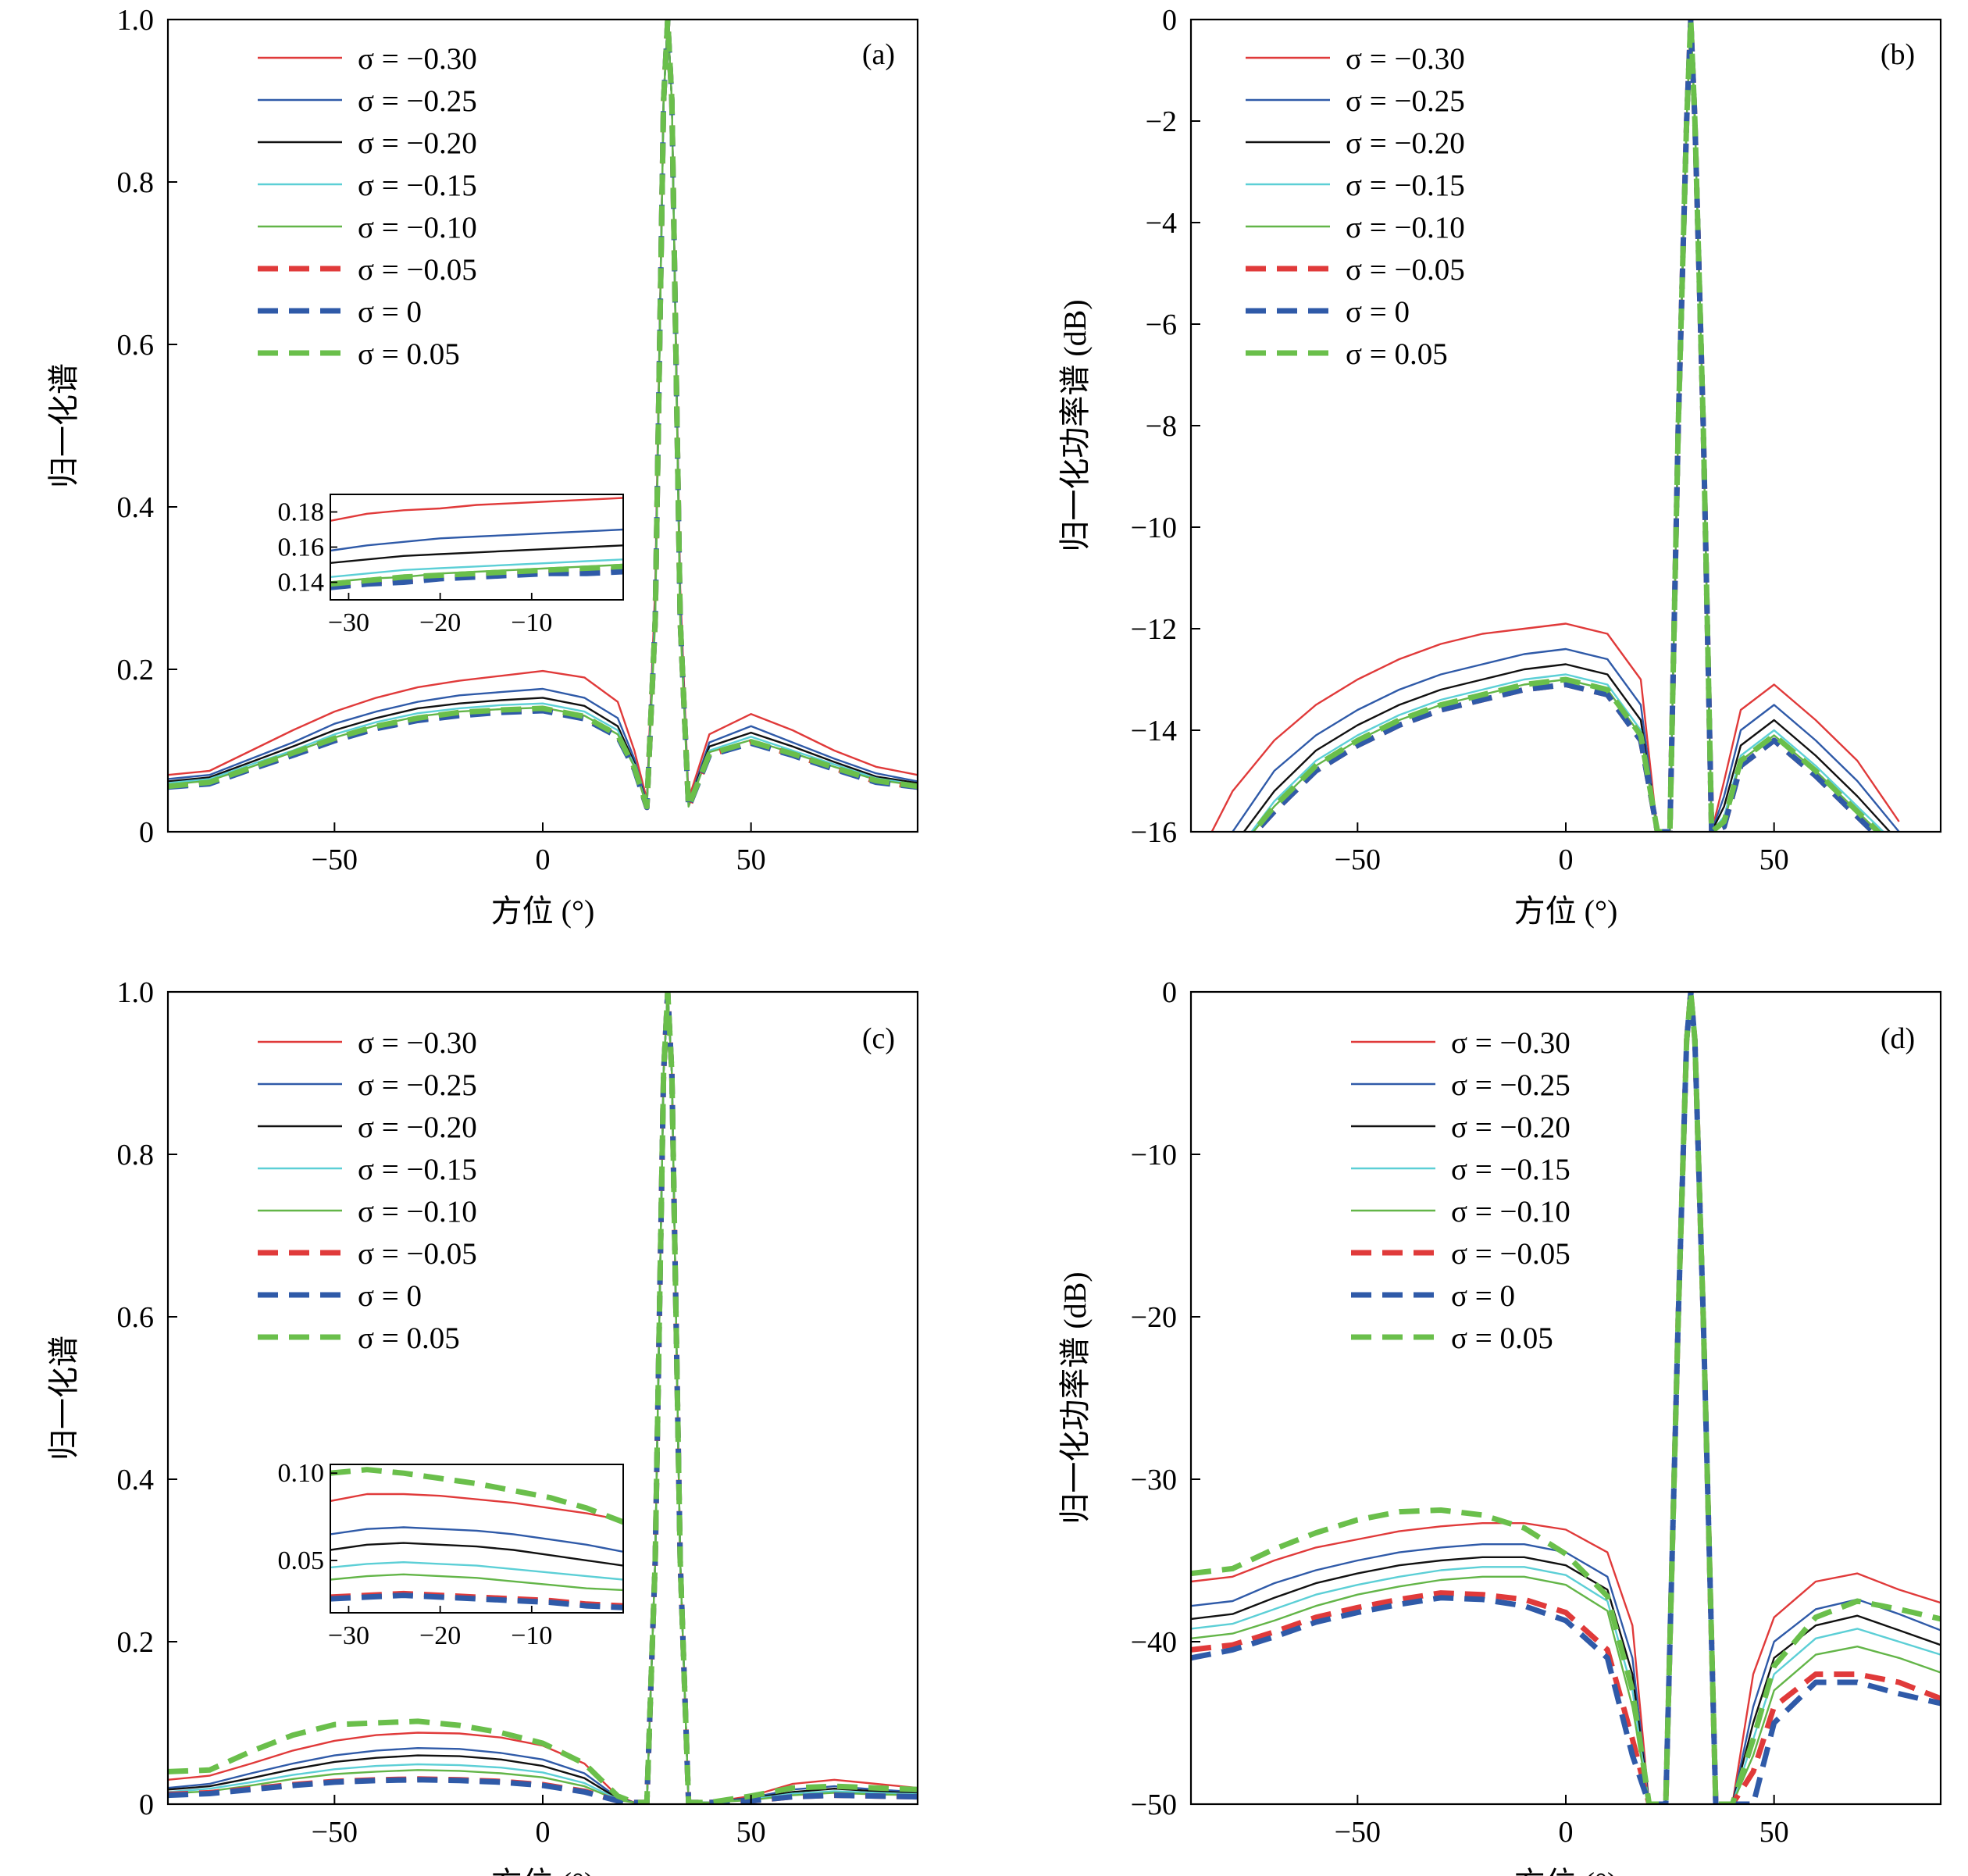 This screenshot has width=1968, height=1876. I want to click on y-tick-label: −4, so click(1161, 223).